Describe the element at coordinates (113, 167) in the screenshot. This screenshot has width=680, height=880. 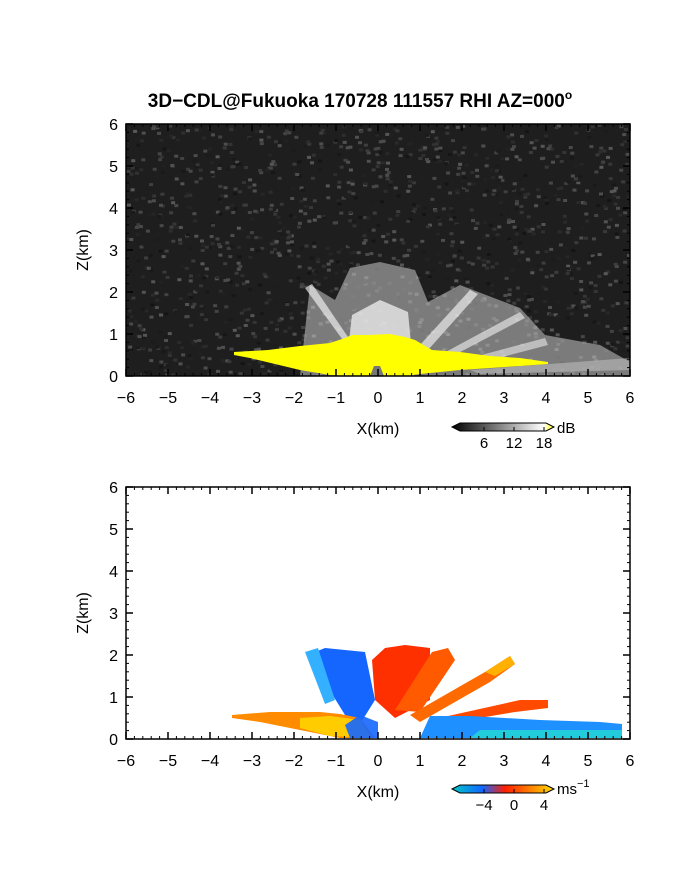
I see `reflectivity-y-tick-label: 5` at that location.